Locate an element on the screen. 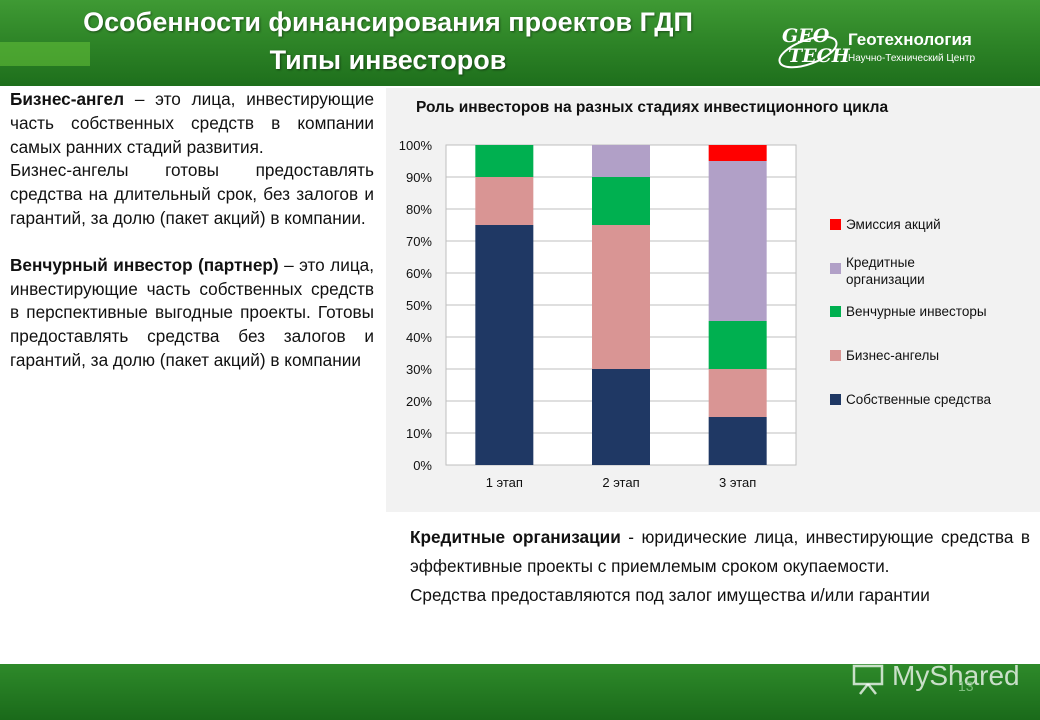 The image size is (1040, 720). credit-term: Кредитные организации is located at coordinates (515, 537).